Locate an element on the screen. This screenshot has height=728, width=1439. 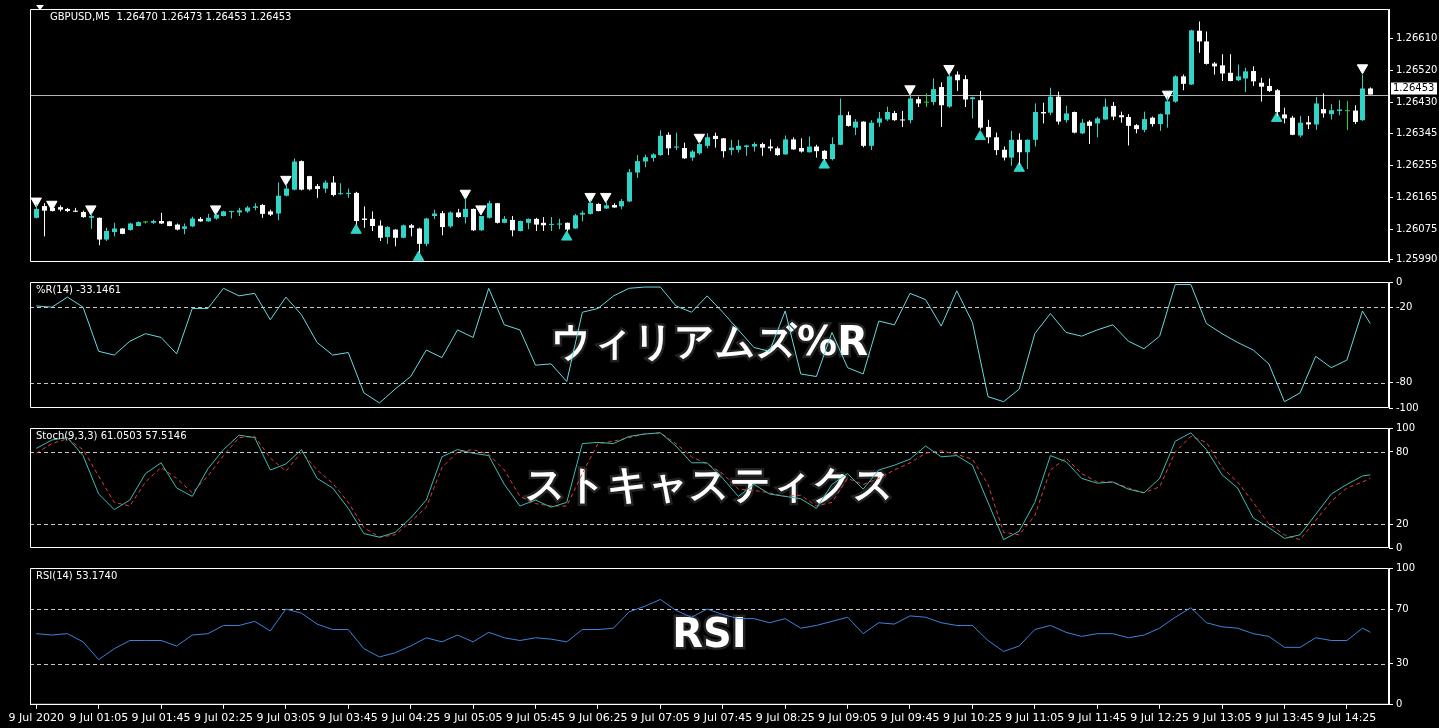
x-tick-label: 9 Jul 13:05 is located at coordinates (1222, 718).